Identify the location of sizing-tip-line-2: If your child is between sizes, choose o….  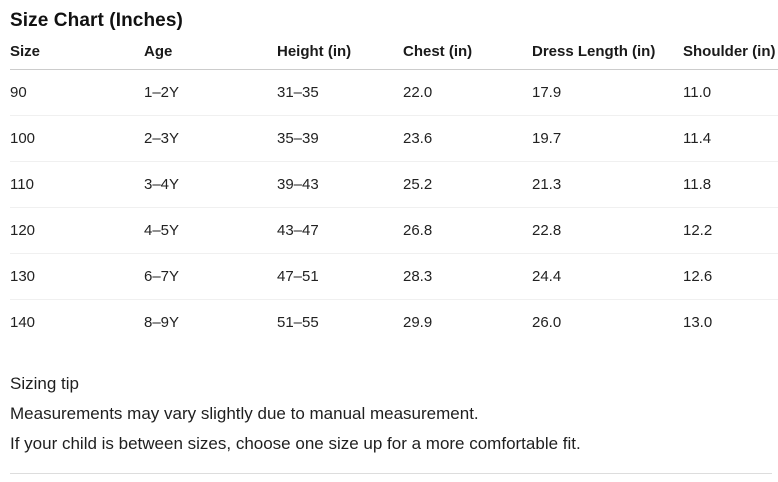
(295, 443).